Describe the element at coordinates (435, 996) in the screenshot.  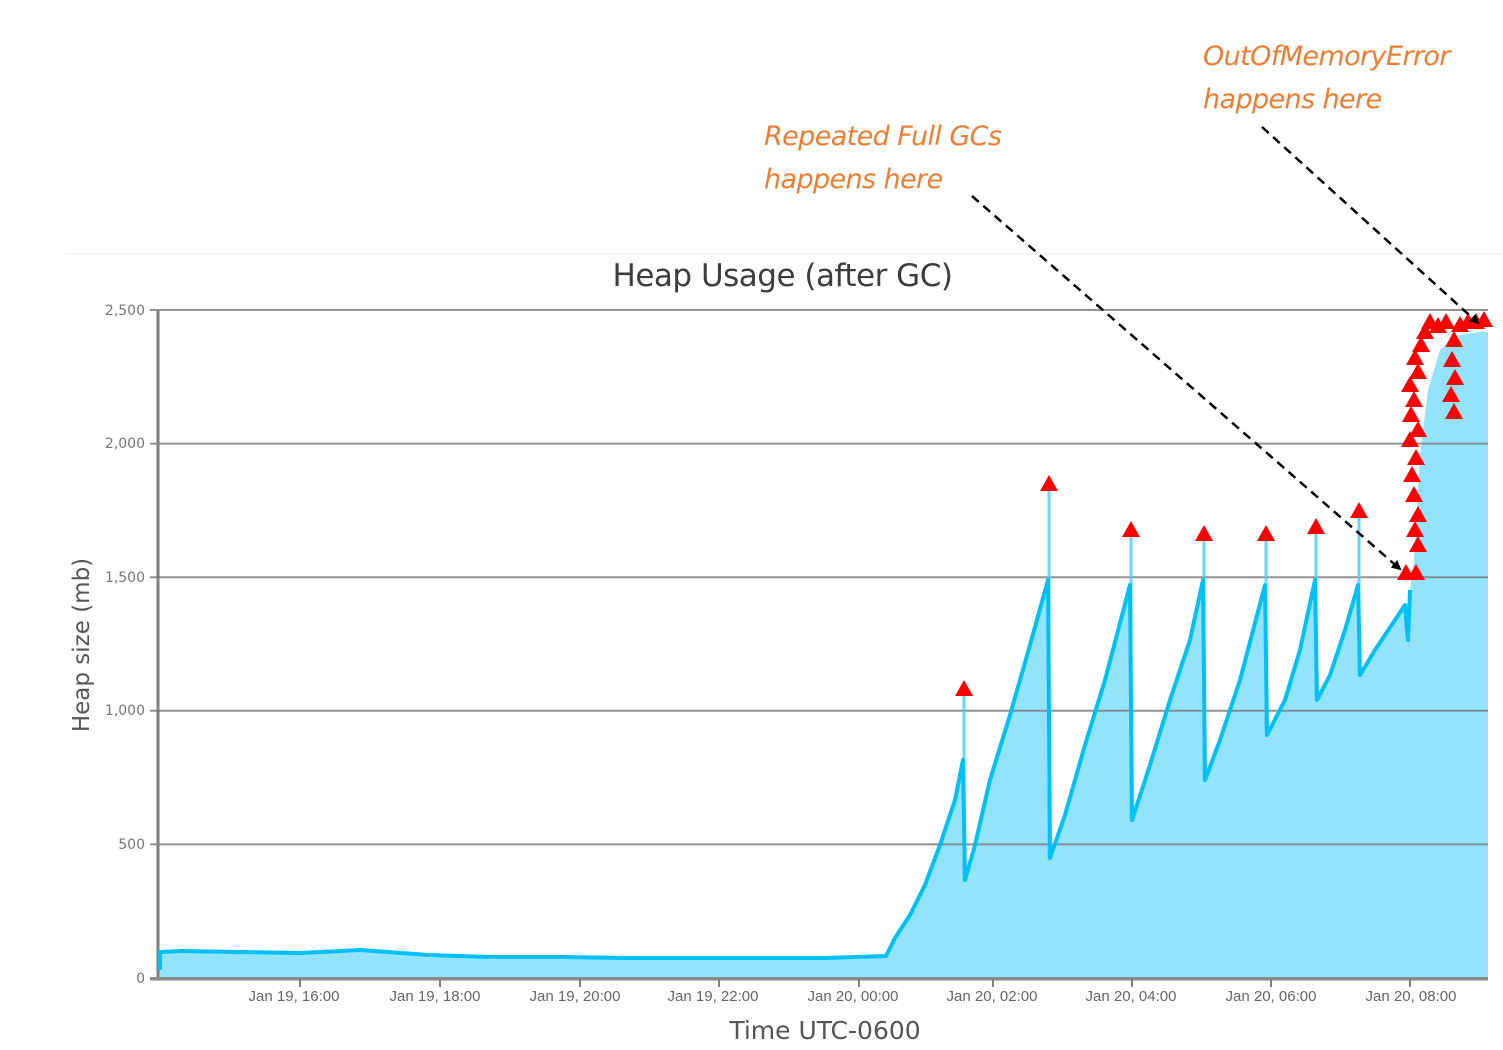
I see `x-tick-jan19-1800: Jan 19, 18:00` at that location.